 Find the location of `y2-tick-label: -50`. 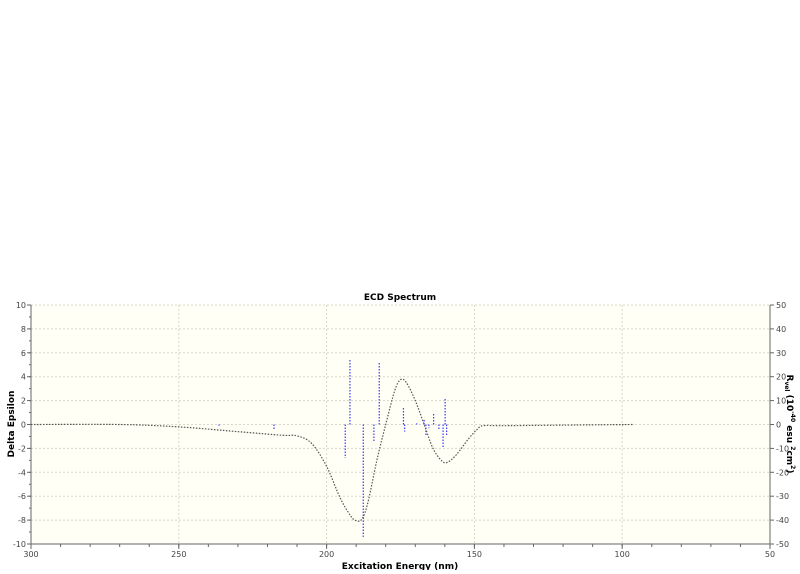

y2-tick-label: -50 is located at coordinates (782, 544).